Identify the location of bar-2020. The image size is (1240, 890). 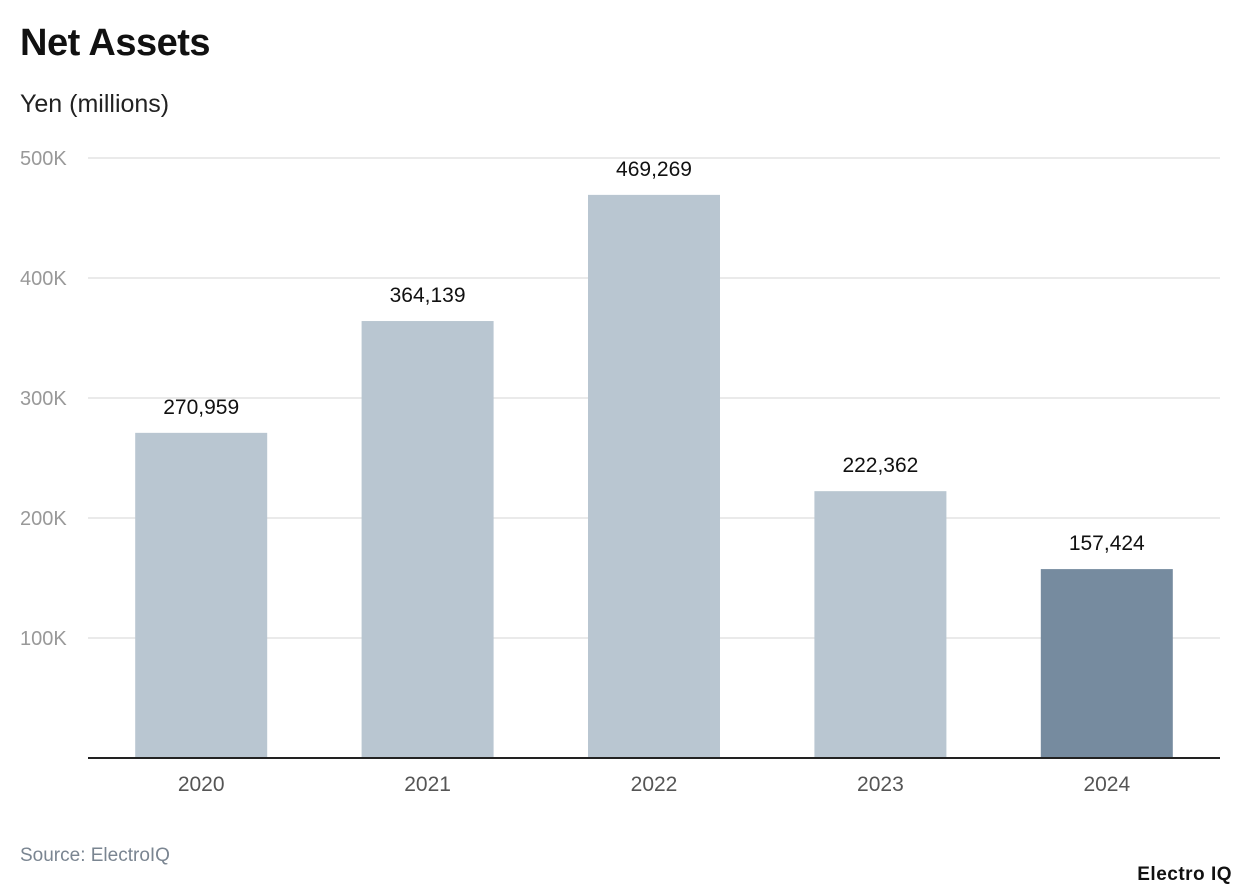
(201, 595).